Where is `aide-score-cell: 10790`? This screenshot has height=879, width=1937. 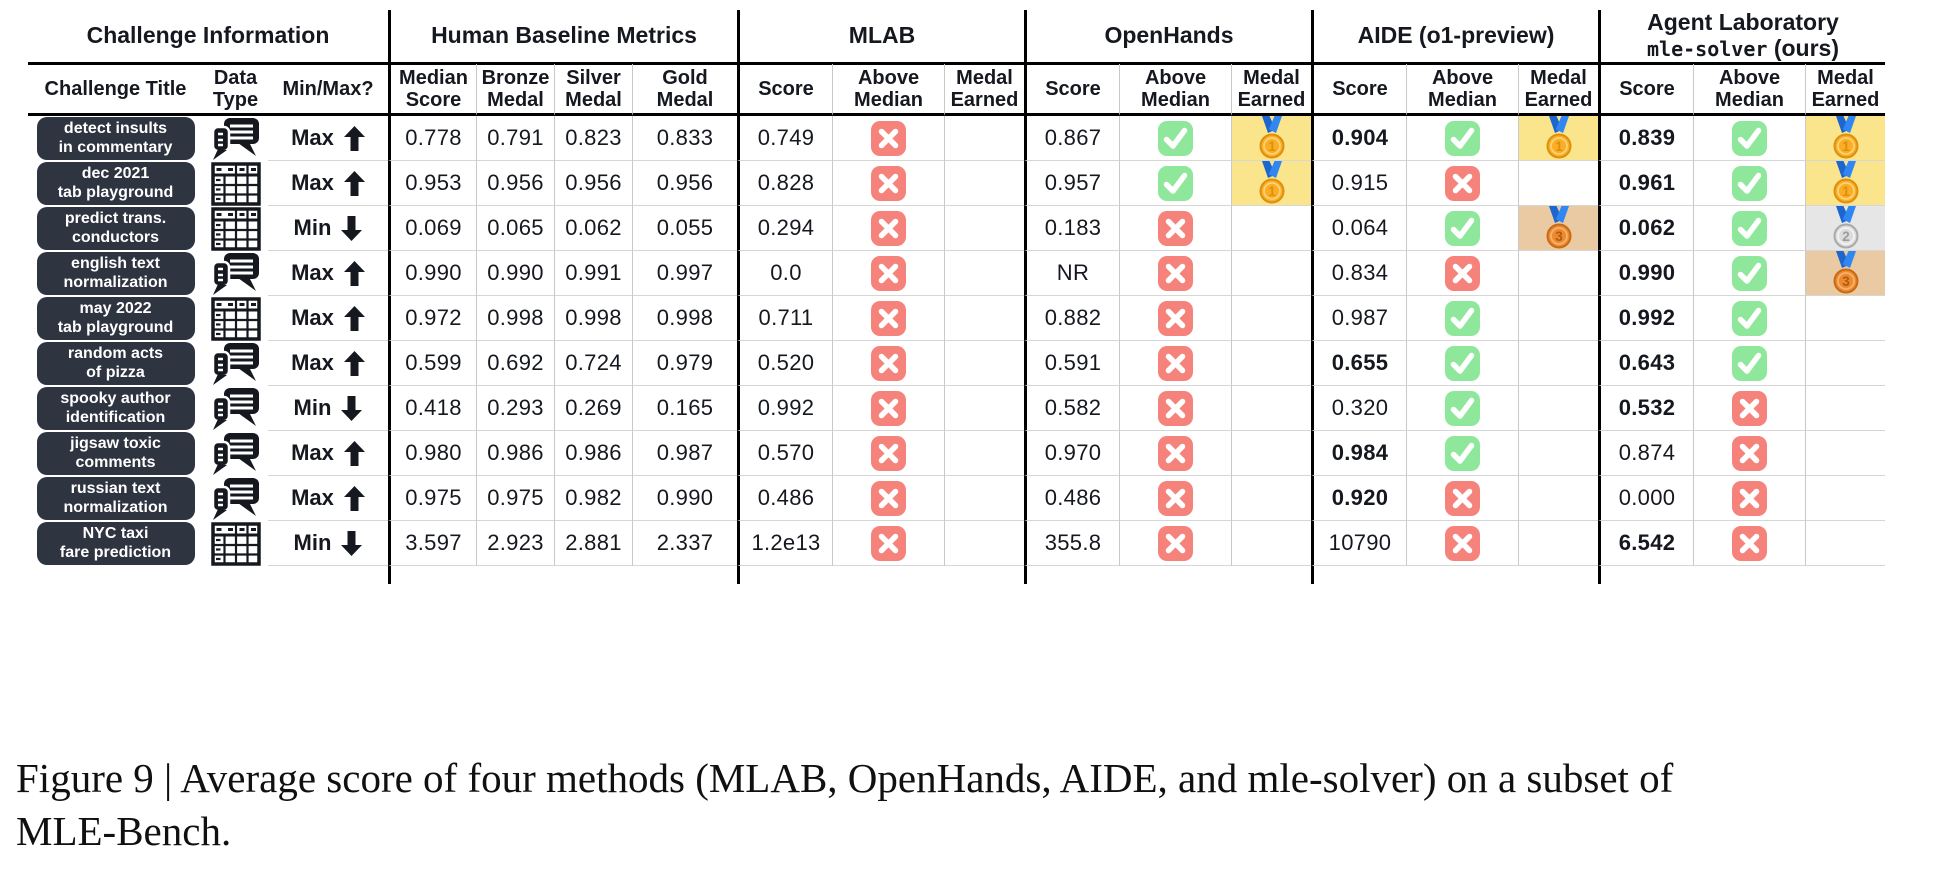 aide-score-cell: 10790 is located at coordinates (1358, 543).